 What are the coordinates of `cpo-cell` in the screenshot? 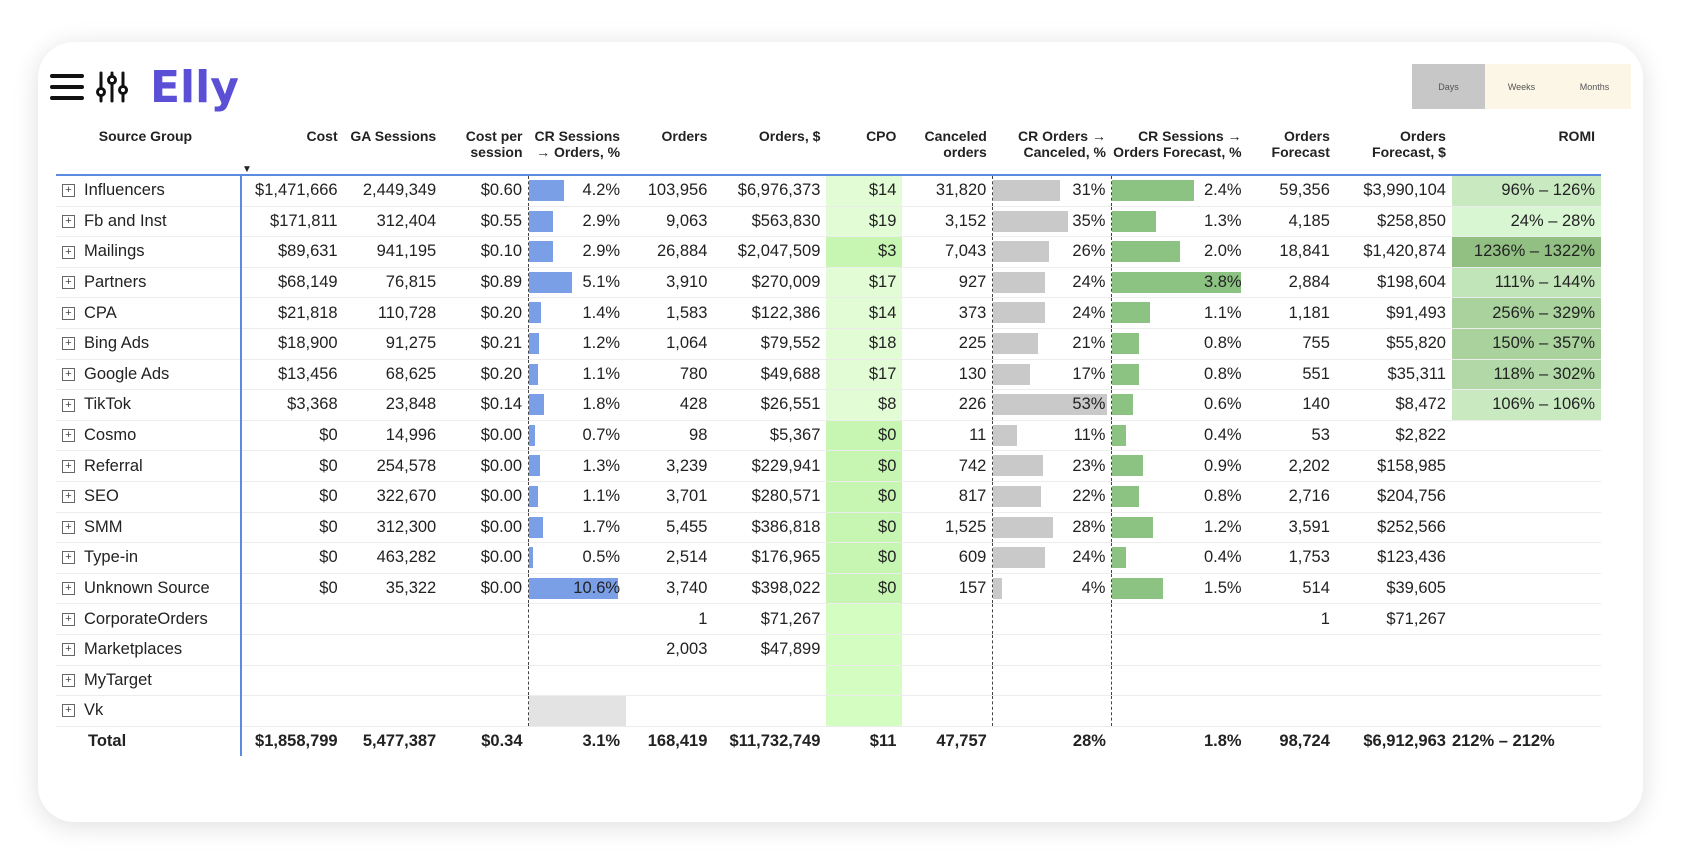 It's located at (864, 711).